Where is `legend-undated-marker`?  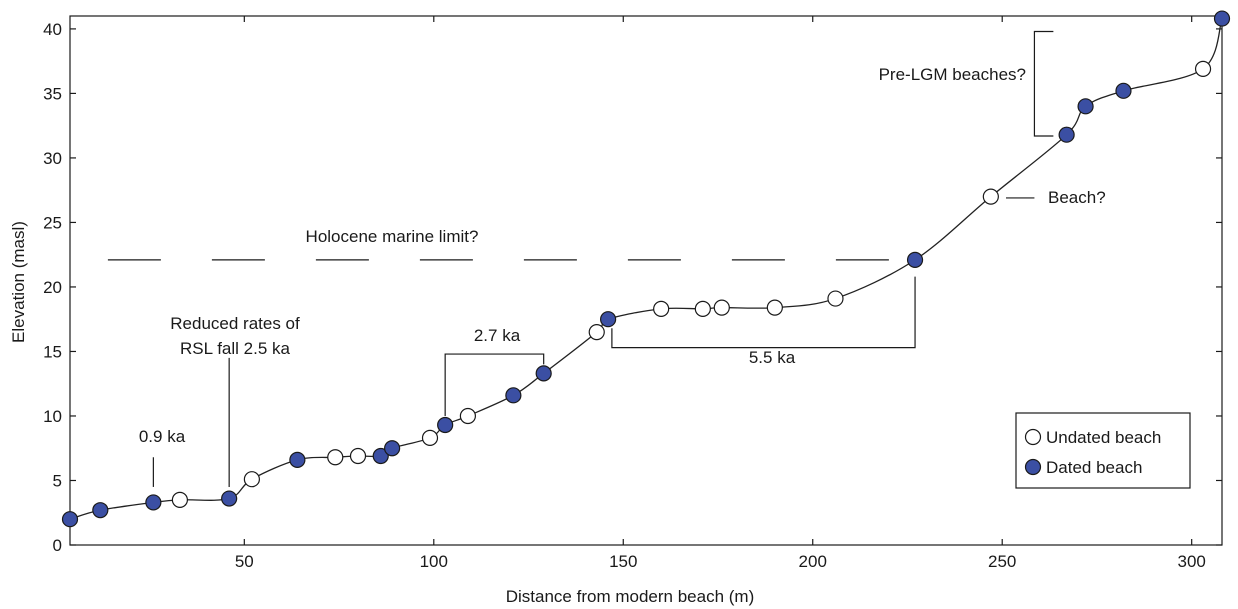 legend-undated-marker is located at coordinates (1033, 437).